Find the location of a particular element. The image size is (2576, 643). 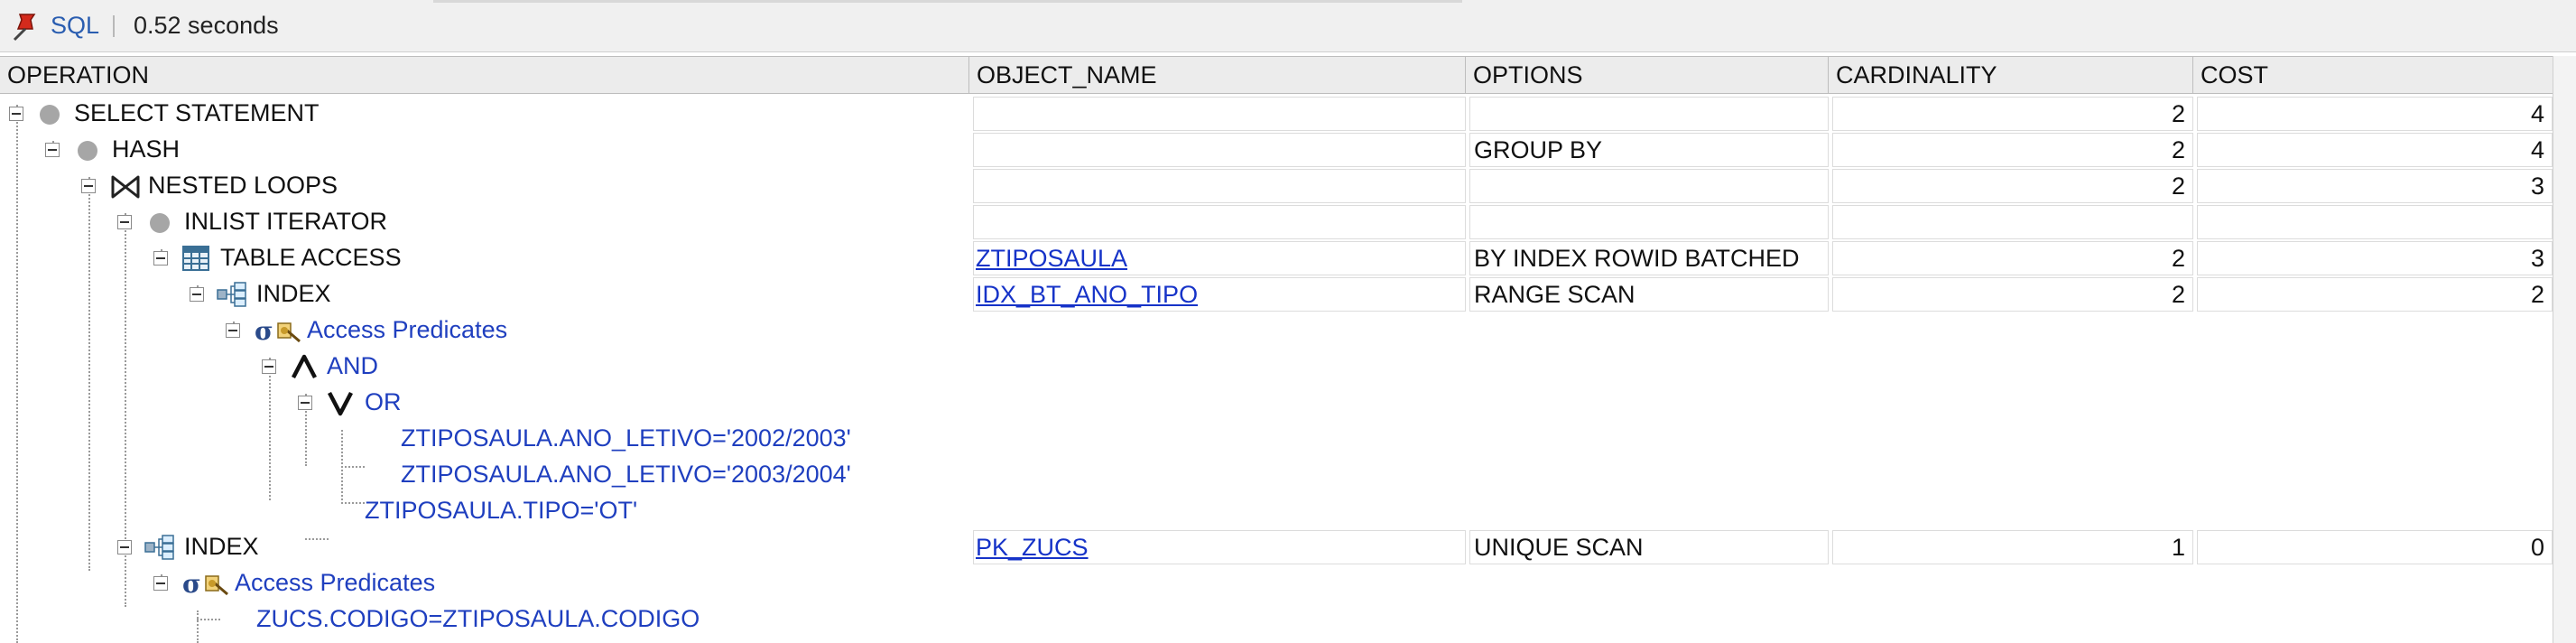

options-value: UNIQUE SCAN is located at coordinates (1559, 547).